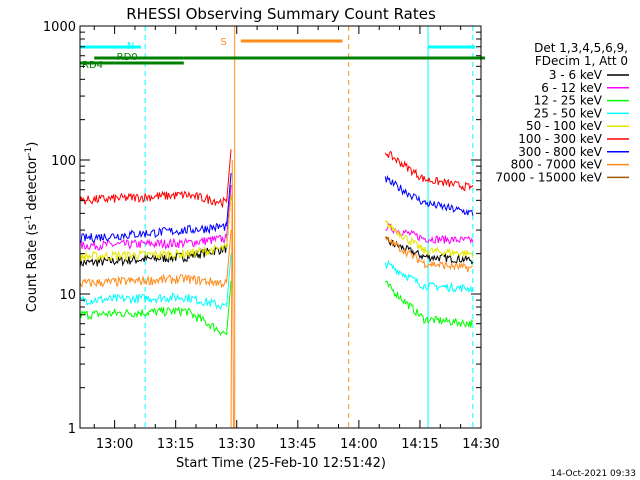 The height and width of the screenshot is (480, 640). Describe the element at coordinates (560, 152) in the screenshot. I see `legend-label-6: 300 - 800 keV` at that location.